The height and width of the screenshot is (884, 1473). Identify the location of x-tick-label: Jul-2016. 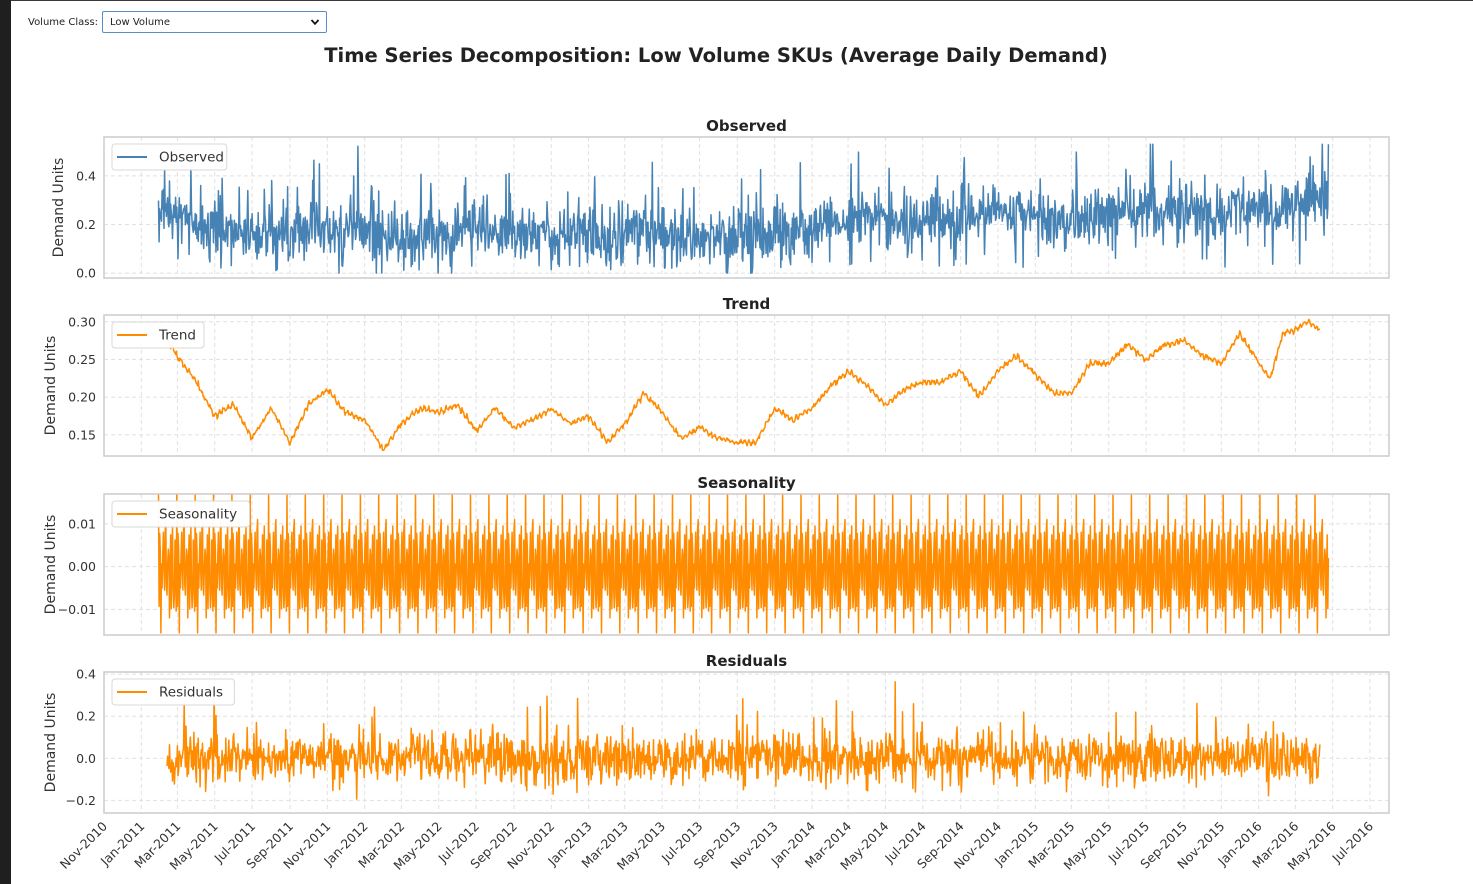
(1352, 842).